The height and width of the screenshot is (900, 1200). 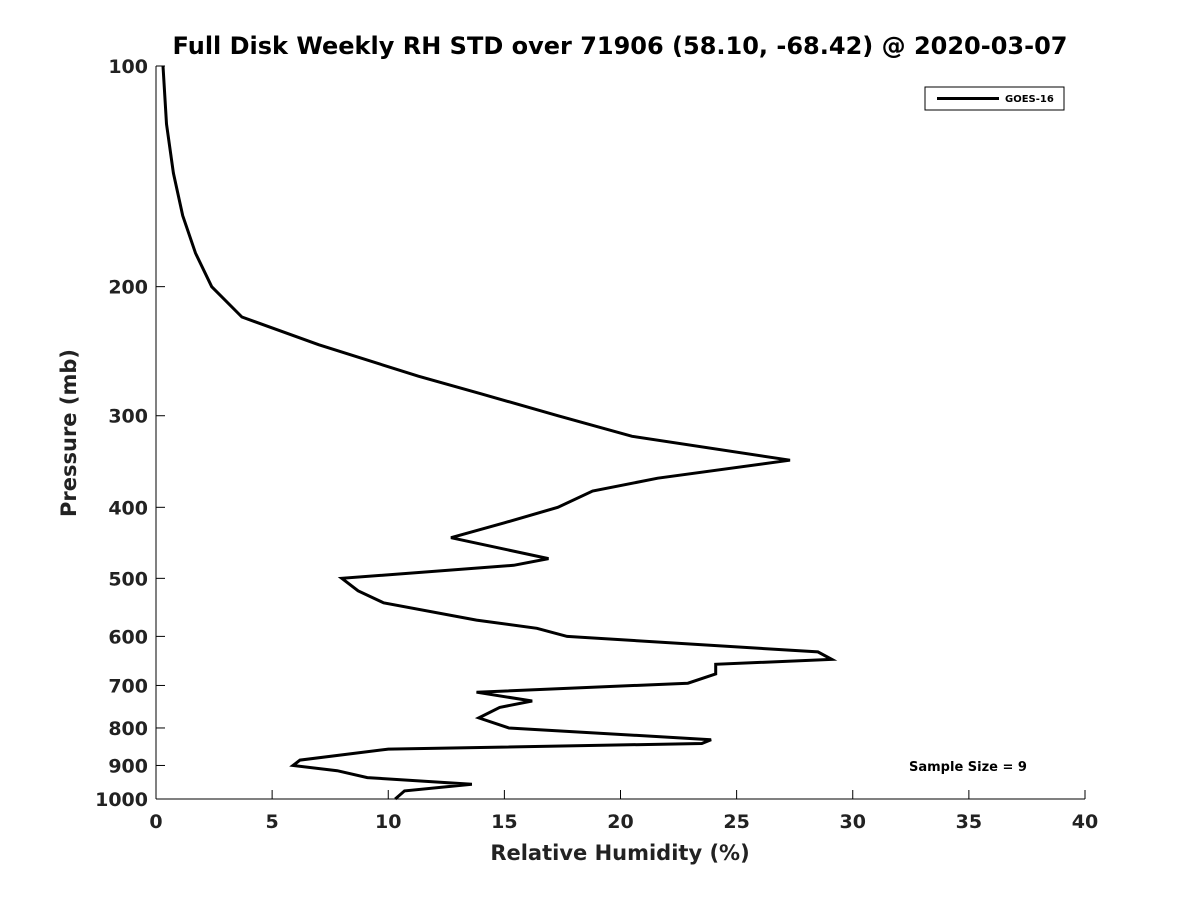 What do you see at coordinates (128, 288) in the screenshot?
I see `y-tick-label: 200` at bounding box center [128, 288].